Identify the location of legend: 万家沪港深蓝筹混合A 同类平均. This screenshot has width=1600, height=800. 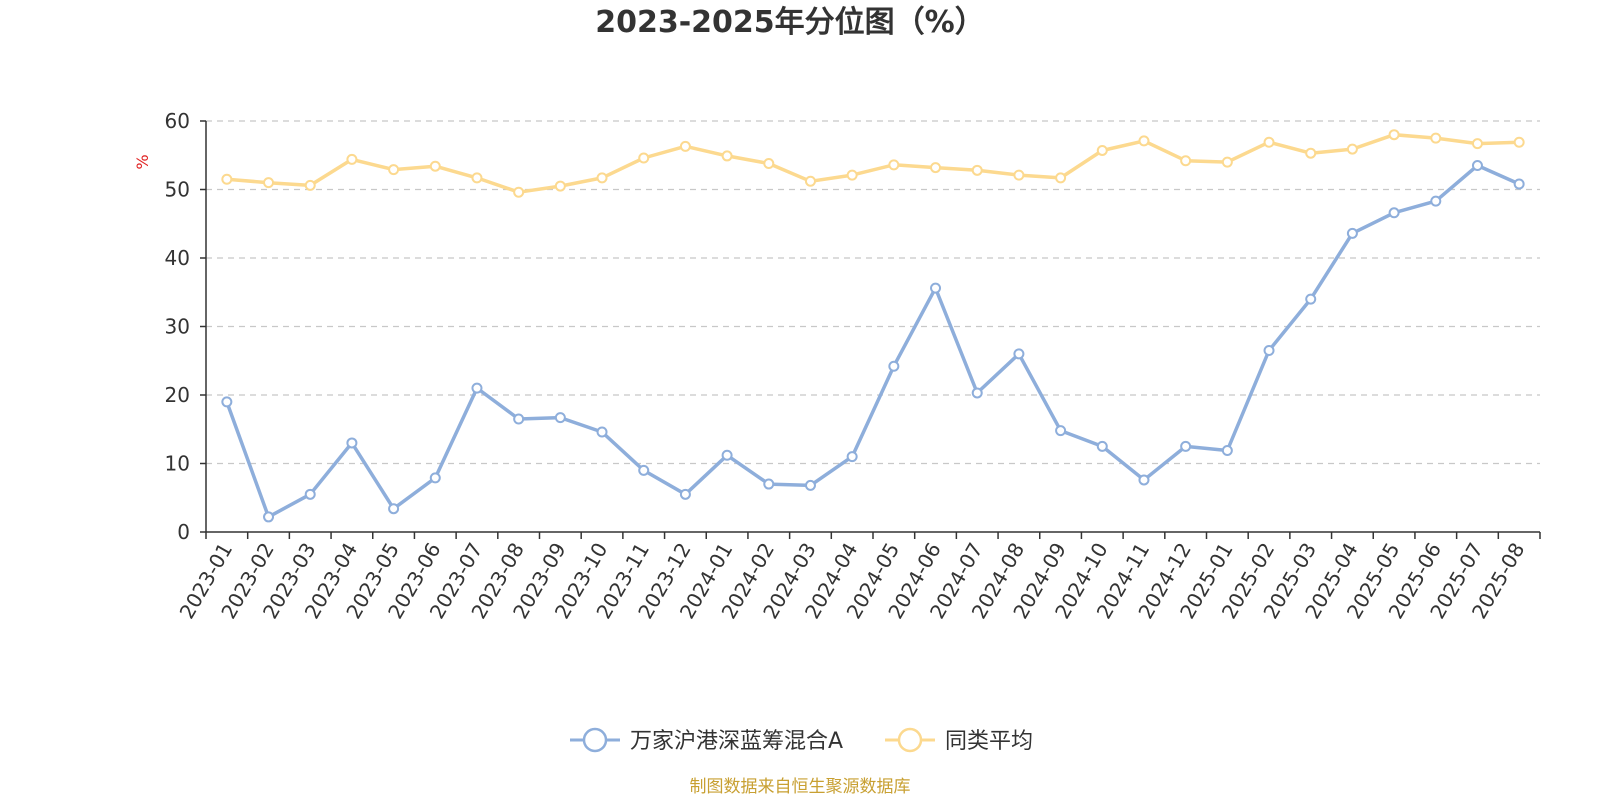
(801, 740).